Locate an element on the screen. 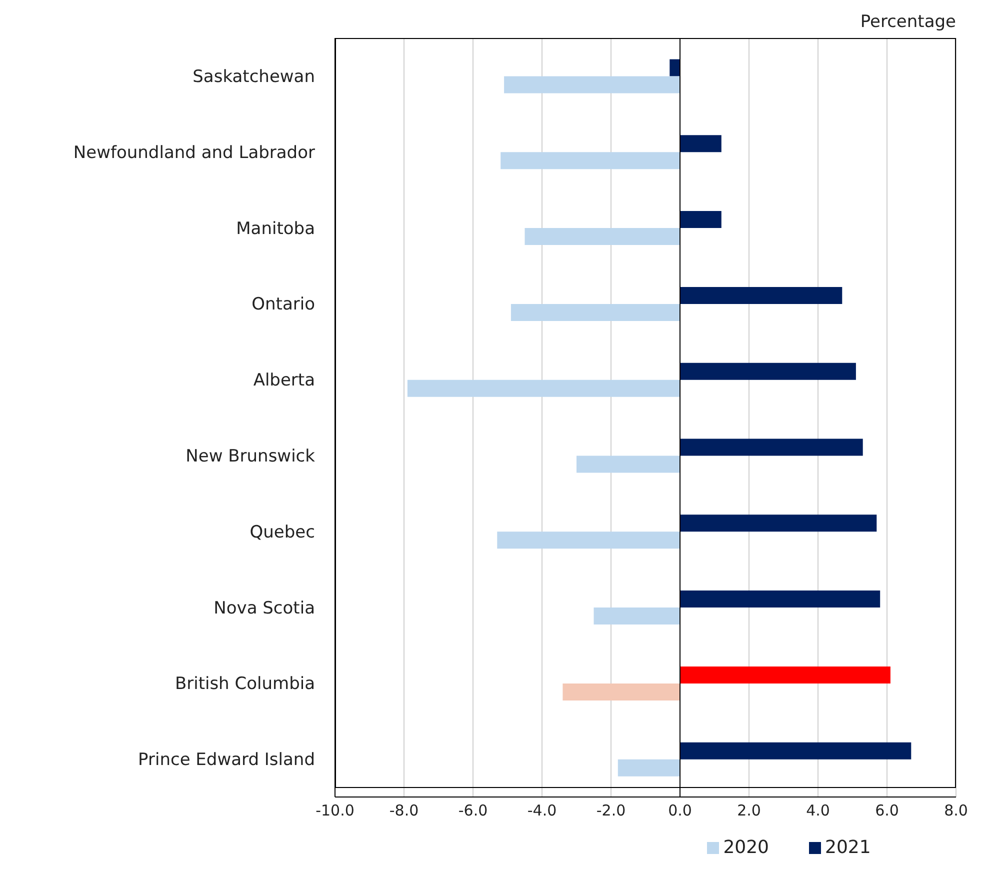  x-tick-label: 8.0 is located at coordinates (956, 811).